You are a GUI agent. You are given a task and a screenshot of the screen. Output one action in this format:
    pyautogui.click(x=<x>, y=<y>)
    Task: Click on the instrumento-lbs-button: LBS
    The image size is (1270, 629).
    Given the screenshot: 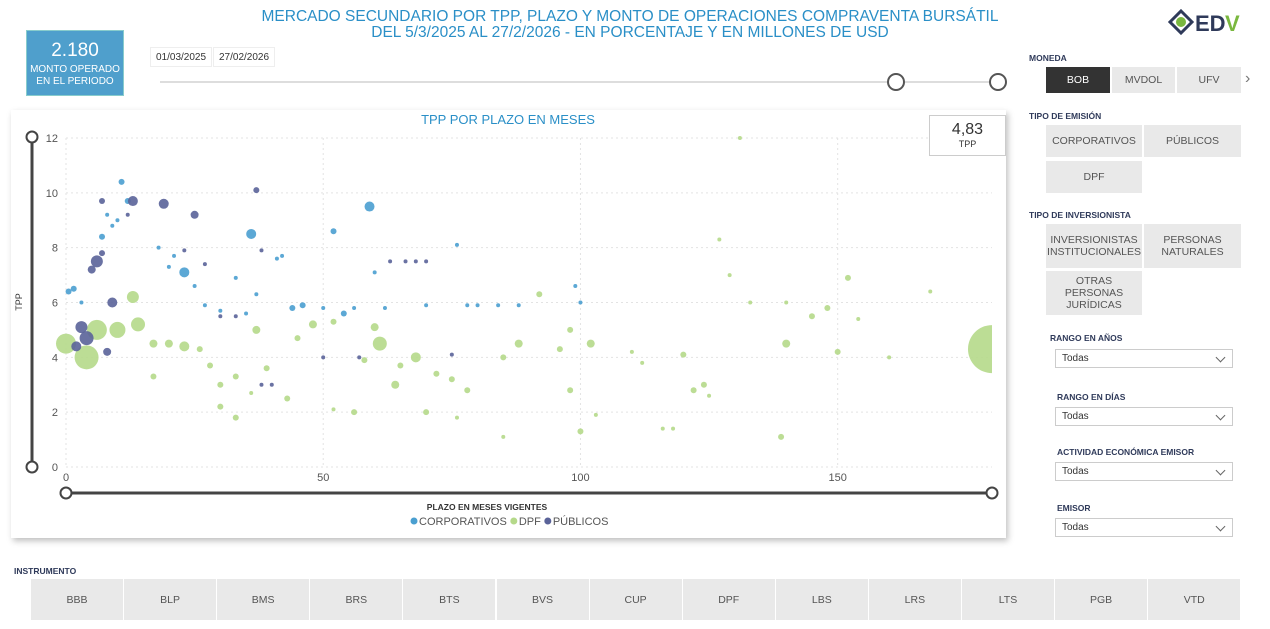 What is the action you would take?
    pyautogui.click(x=821, y=599)
    